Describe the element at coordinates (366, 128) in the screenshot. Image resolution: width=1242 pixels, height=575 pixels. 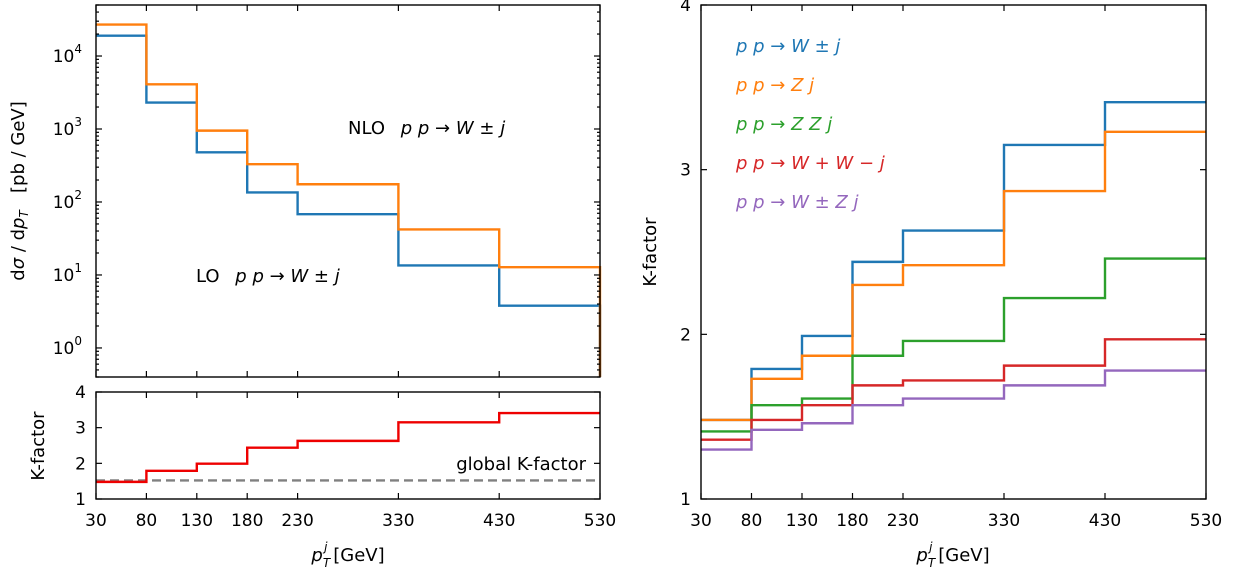
I see `nlo-annotation-prefix: NLO` at that location.